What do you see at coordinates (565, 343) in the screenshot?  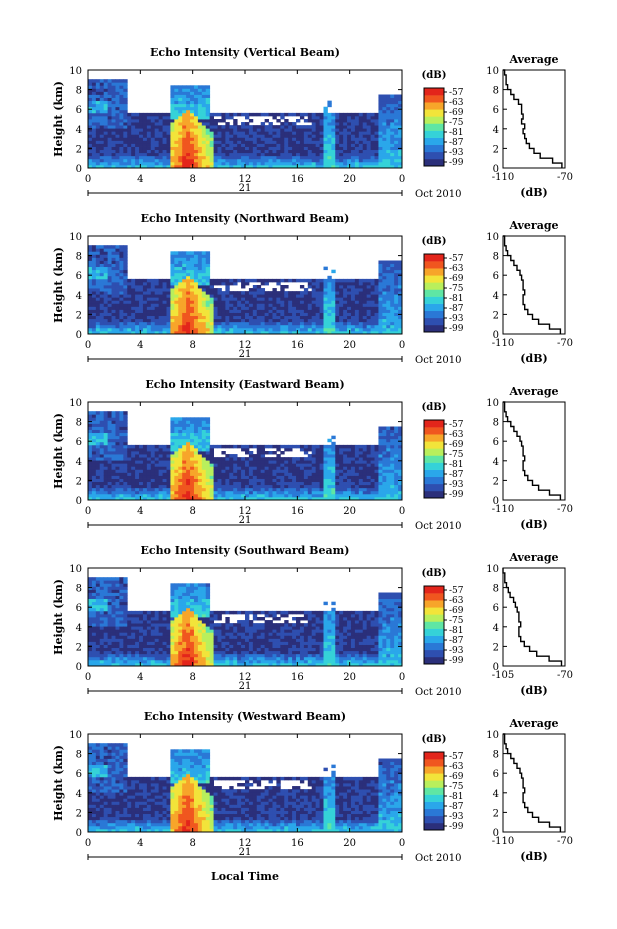 I see `avg-x-tick-label: -70` at bounding box center [565, 343].